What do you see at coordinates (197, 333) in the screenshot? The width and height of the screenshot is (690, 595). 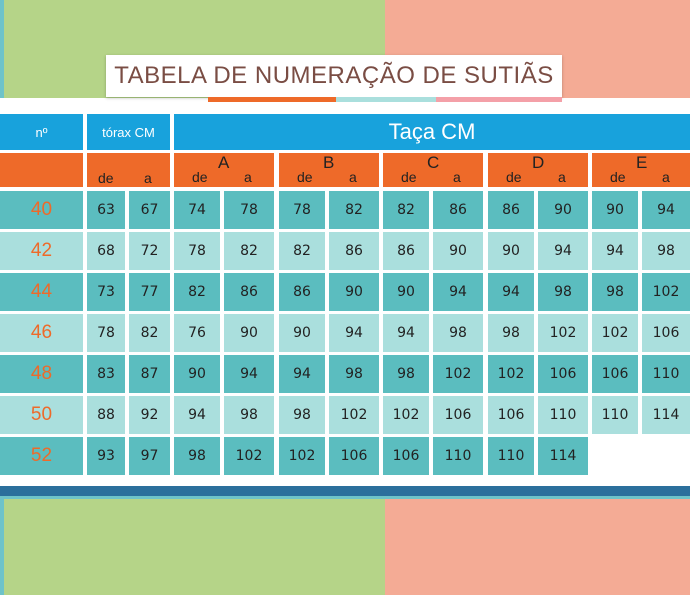 I see `cup-de-cell-text: 76` at bounding box center [197, 333].